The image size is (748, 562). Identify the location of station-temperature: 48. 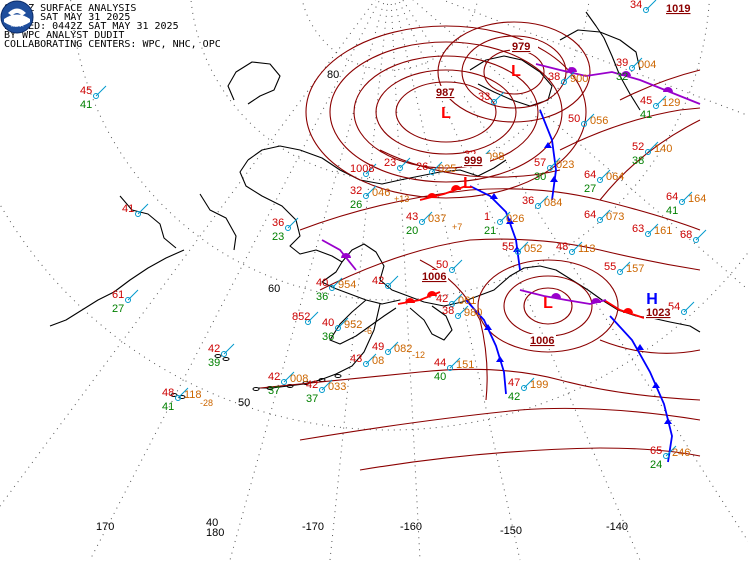
(168, 393).